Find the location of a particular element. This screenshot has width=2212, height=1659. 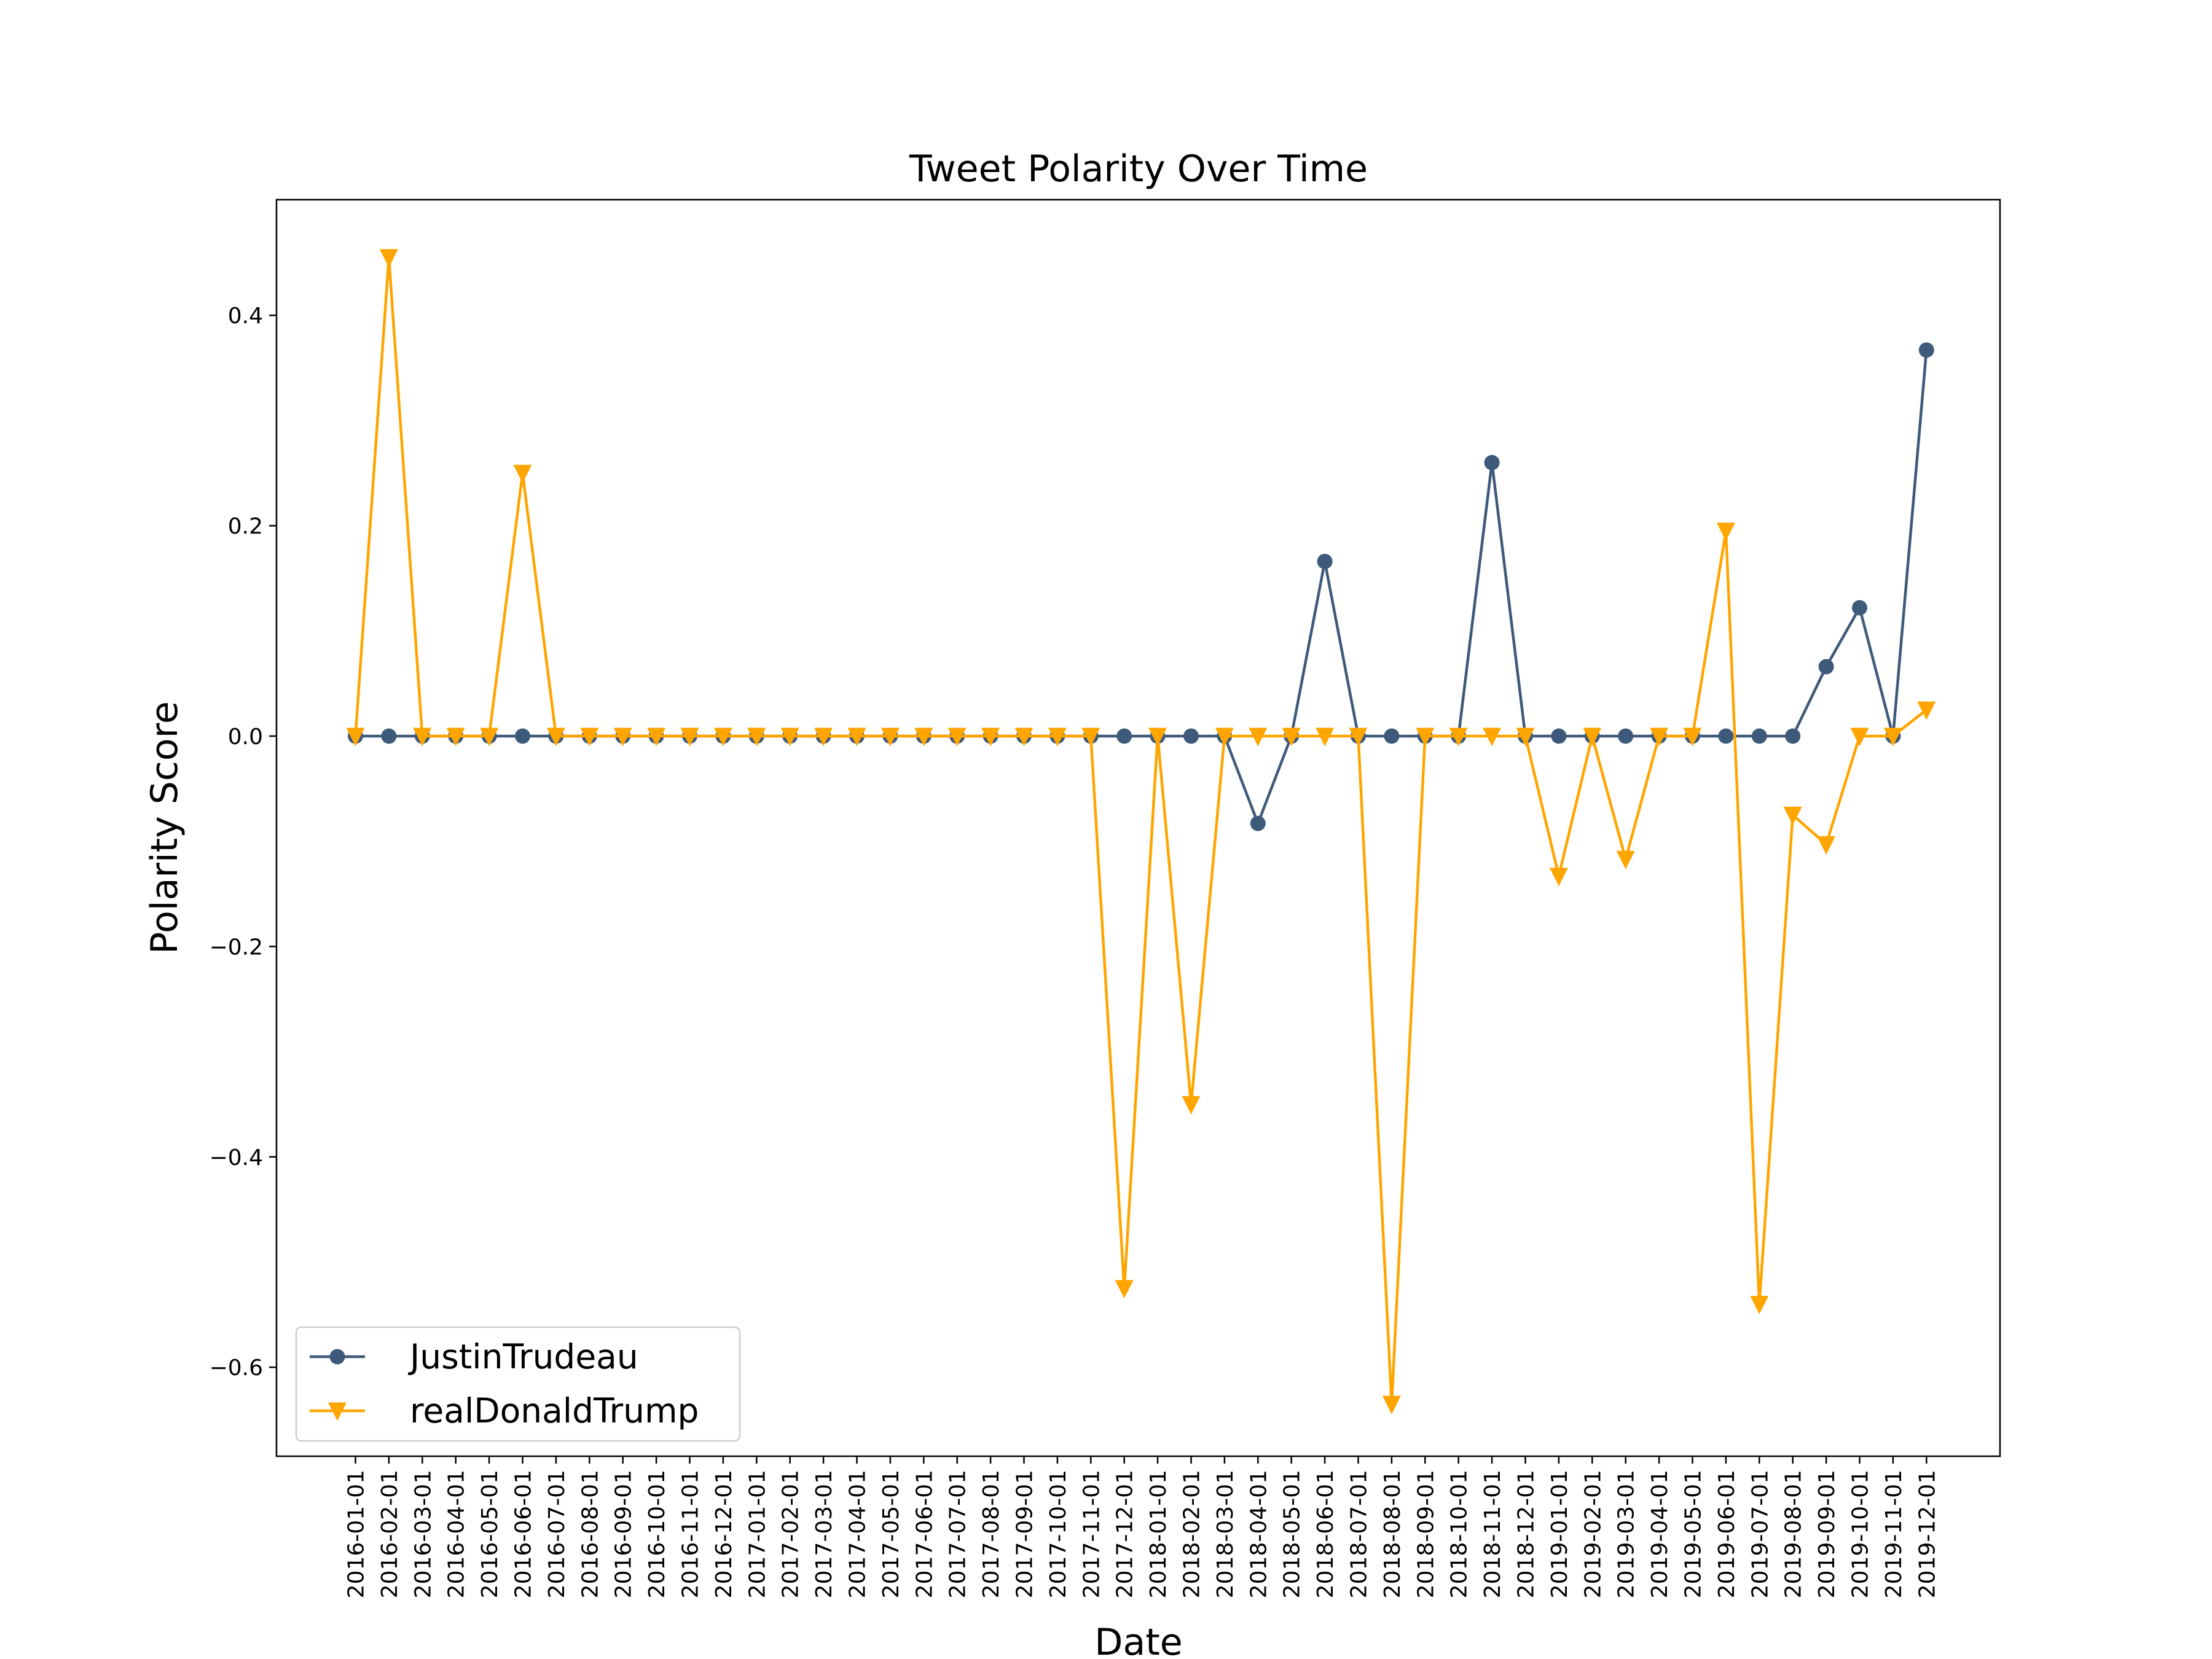

x-tick-label: 2018-02-01 is located at coordinates (1192, 1534).